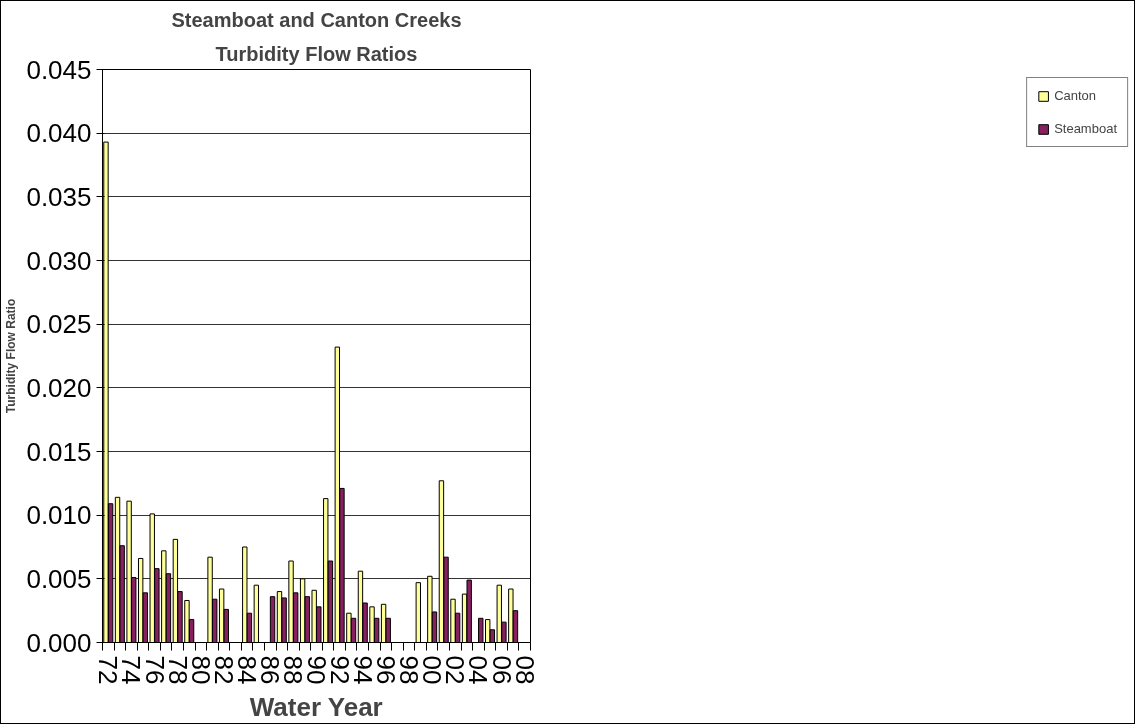 The image size is (1137, 726). What do you see at coordinates (59, 324) in the screenshot?
I see `y-tick-label: 0.025` at bounding box center [59, 324].